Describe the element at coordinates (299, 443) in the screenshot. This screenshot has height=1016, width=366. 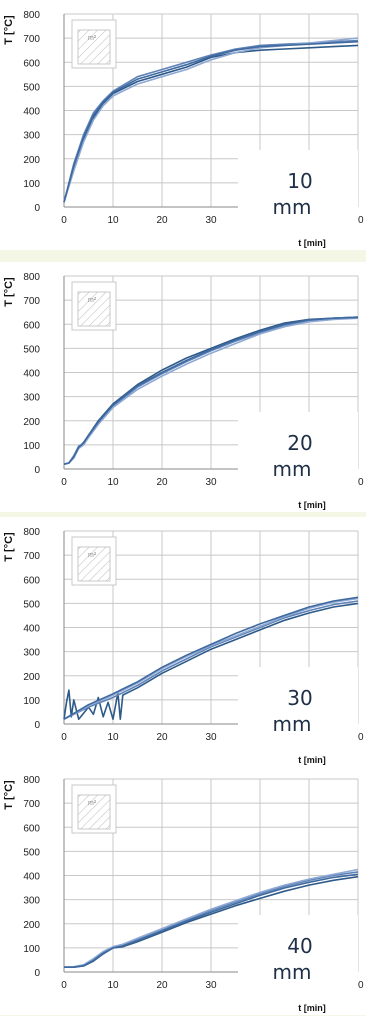
I see `thickness-value: 20` at that location.